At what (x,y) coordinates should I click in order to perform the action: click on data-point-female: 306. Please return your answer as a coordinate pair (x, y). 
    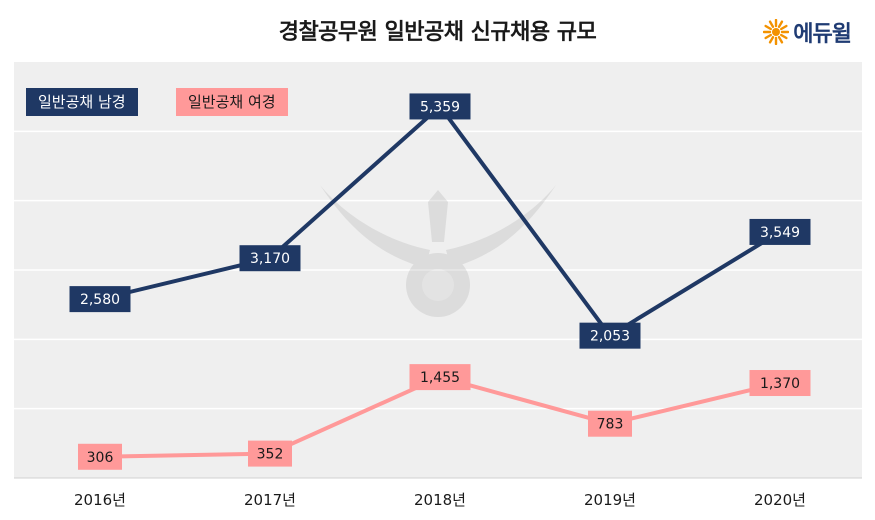
    Looking at the image, I should click on (100, 456).